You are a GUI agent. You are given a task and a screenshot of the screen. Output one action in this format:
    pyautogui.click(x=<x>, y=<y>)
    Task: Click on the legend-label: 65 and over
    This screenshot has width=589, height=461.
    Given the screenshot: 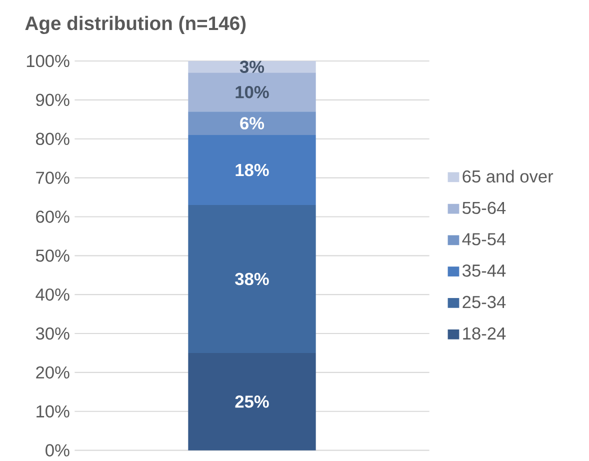 What is the action you would take?
    pyautogui.click(x=508, y=176)
    